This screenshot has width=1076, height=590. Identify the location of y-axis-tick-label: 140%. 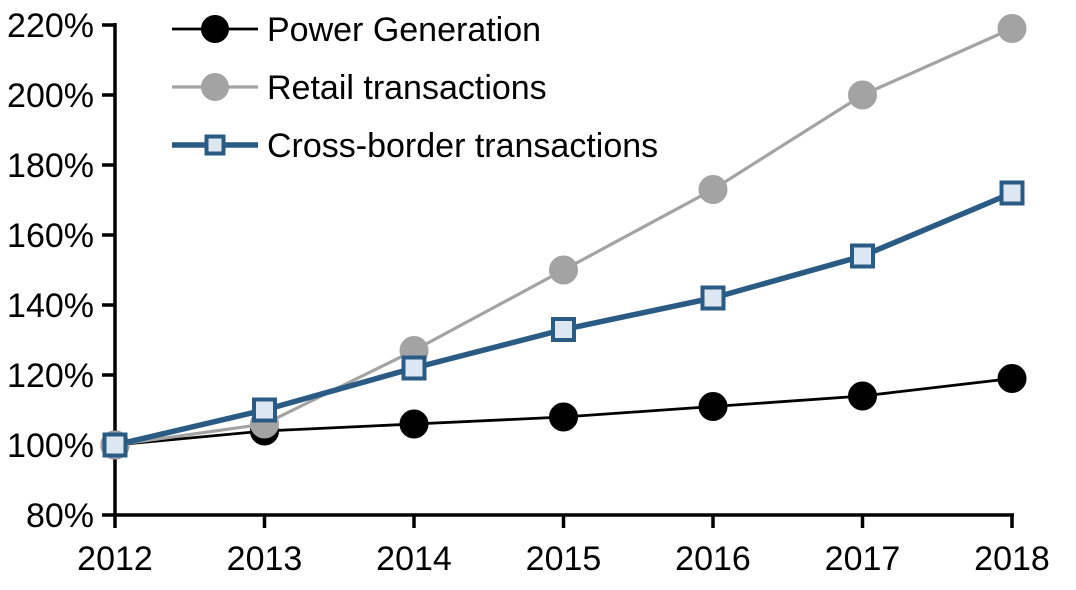
(50, 306).